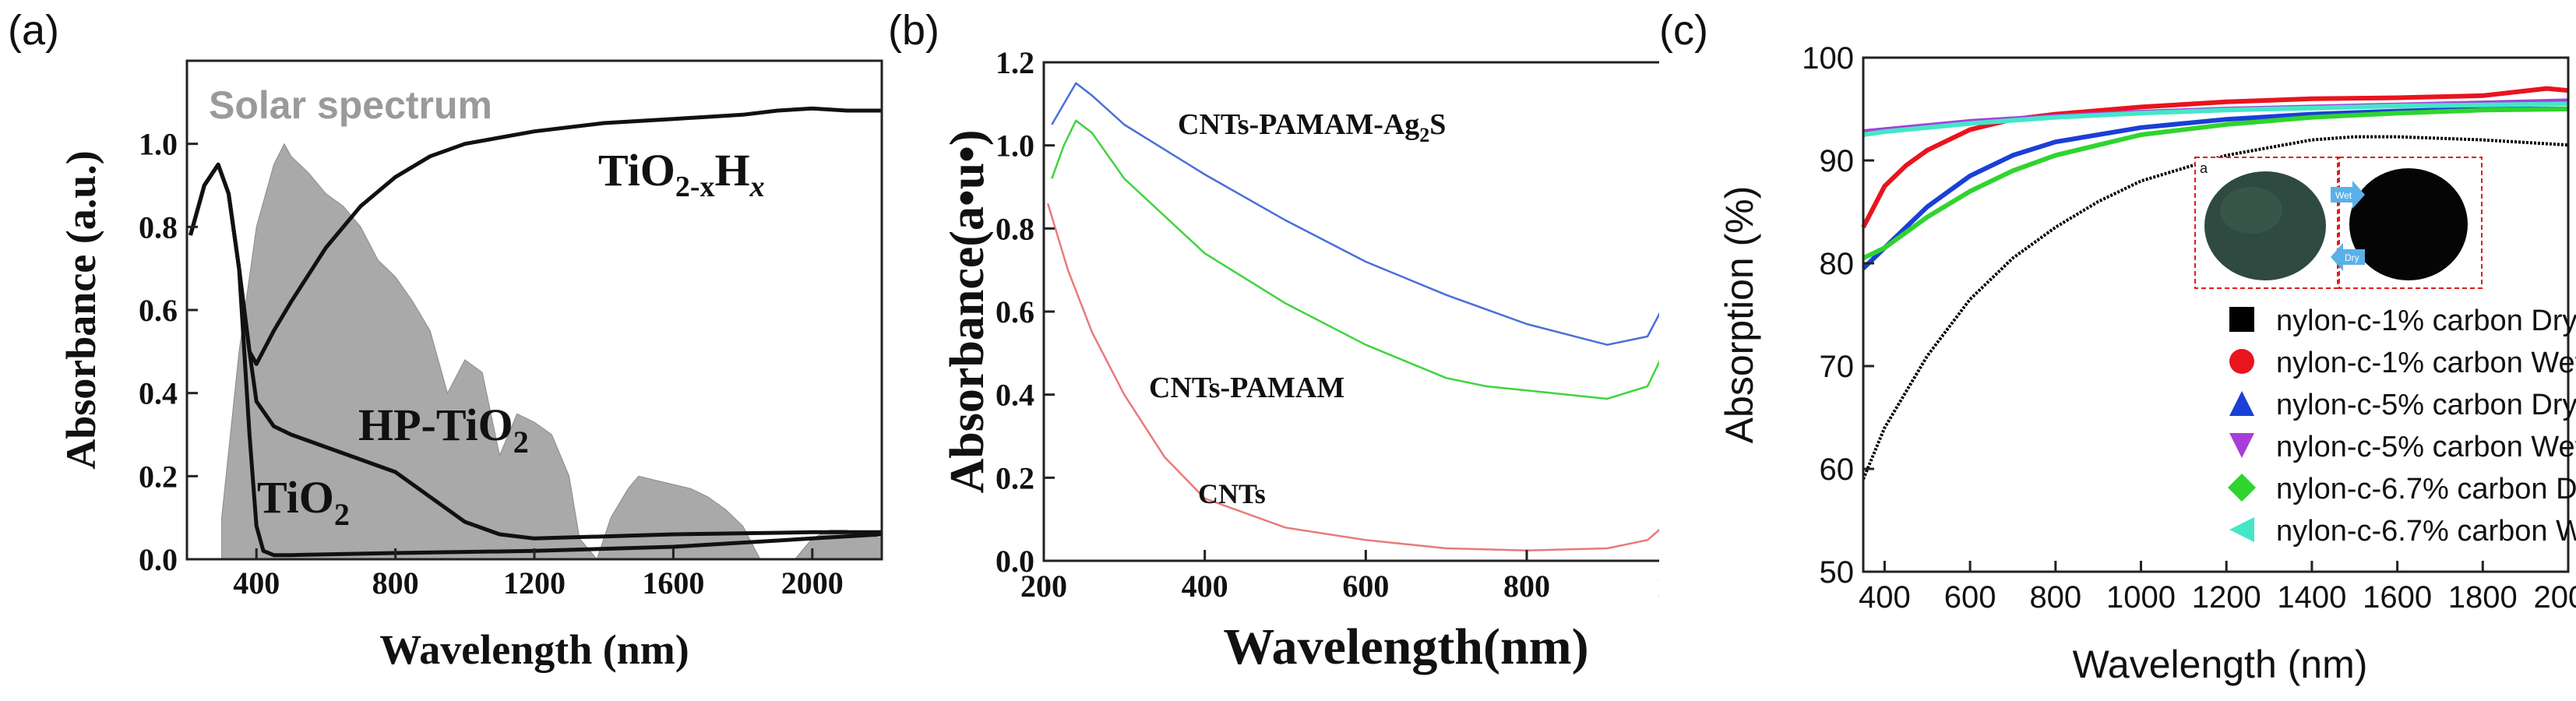 This screenshot has width=2576, height=701. Describe the element at coordinates (2241, 361) in the screenshot. I see `legend-marker-nylon-c-1-carbon-wet` at that location.